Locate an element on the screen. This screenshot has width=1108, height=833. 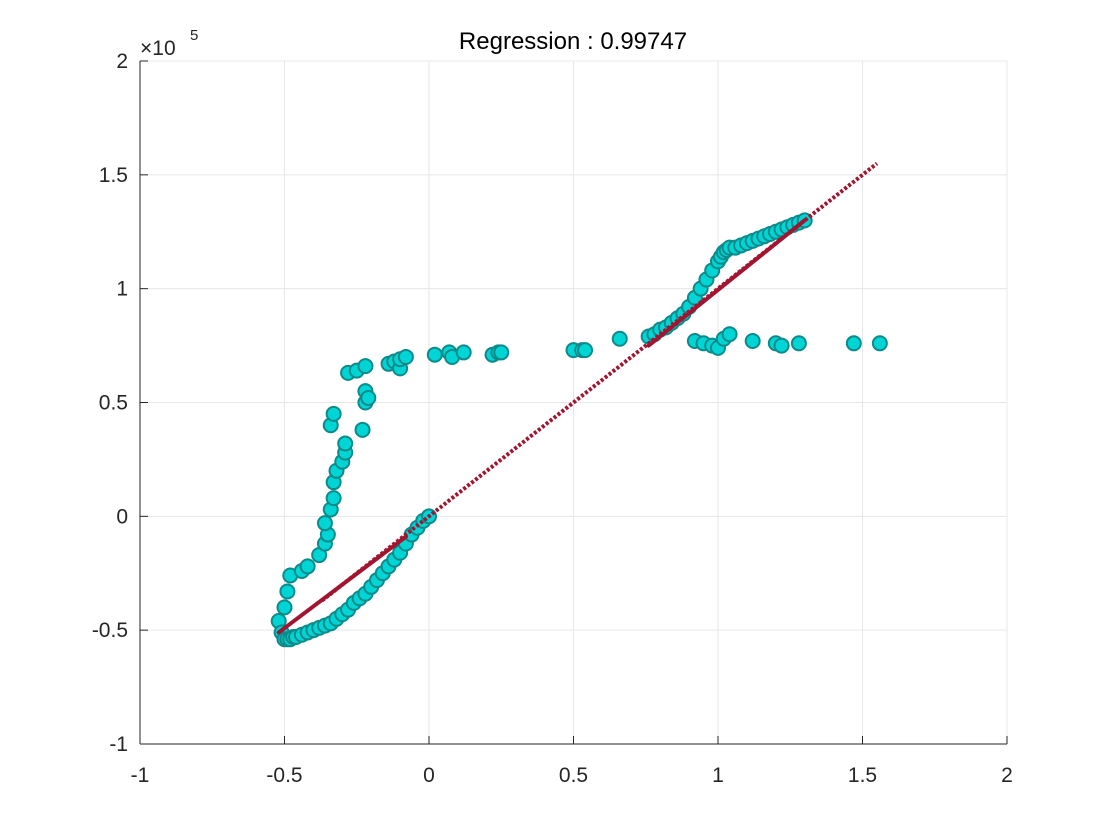
y-axis-ticks: -1 -0.5 0 0.5 1 1.5 2 is located at coordinates (120, 403).